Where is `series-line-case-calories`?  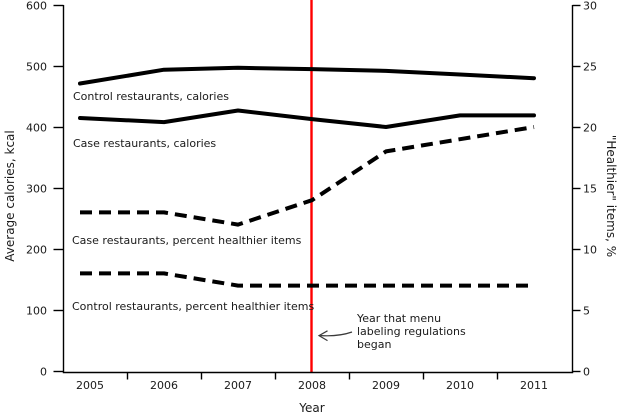 series-line-case-calories is located at coordinates (307, 118).